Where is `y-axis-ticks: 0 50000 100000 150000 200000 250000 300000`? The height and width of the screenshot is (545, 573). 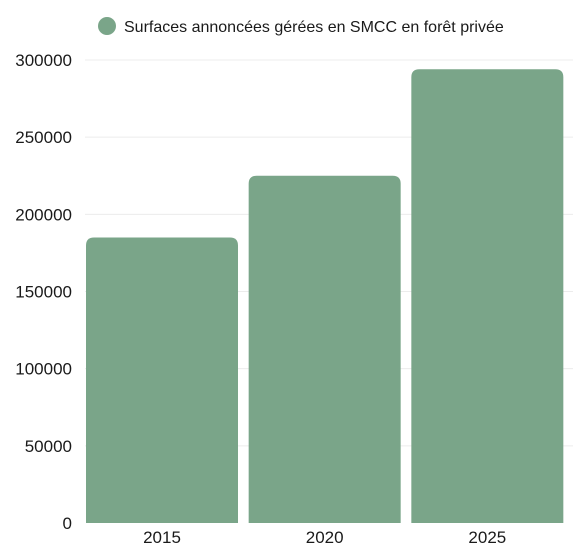
y-axis-ticks: 0 50000 100000 150000 200000 250000 300000 is located at coordinates (43, 292).